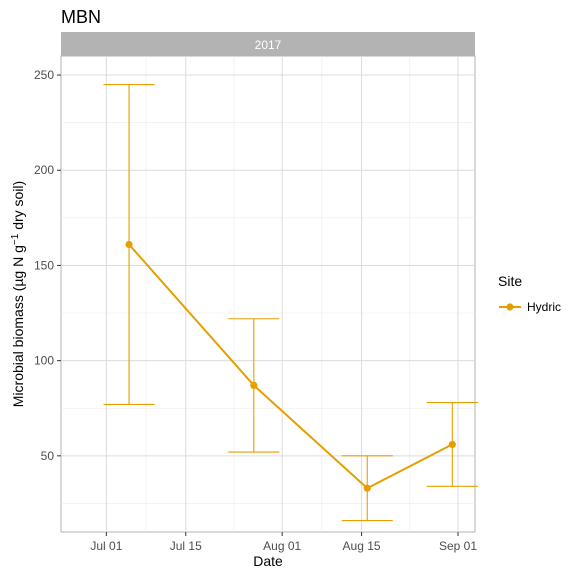  I want to click on x-tick-label: Jul 15, so click(186, 546).